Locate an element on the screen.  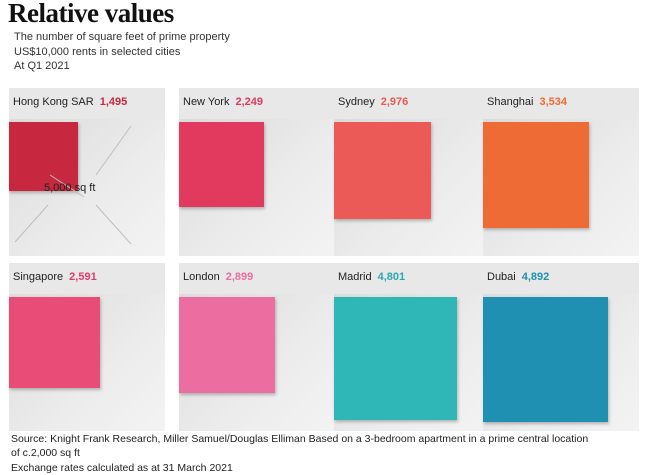
panel-london: London 2,899 is located at coordinates (257, 347).